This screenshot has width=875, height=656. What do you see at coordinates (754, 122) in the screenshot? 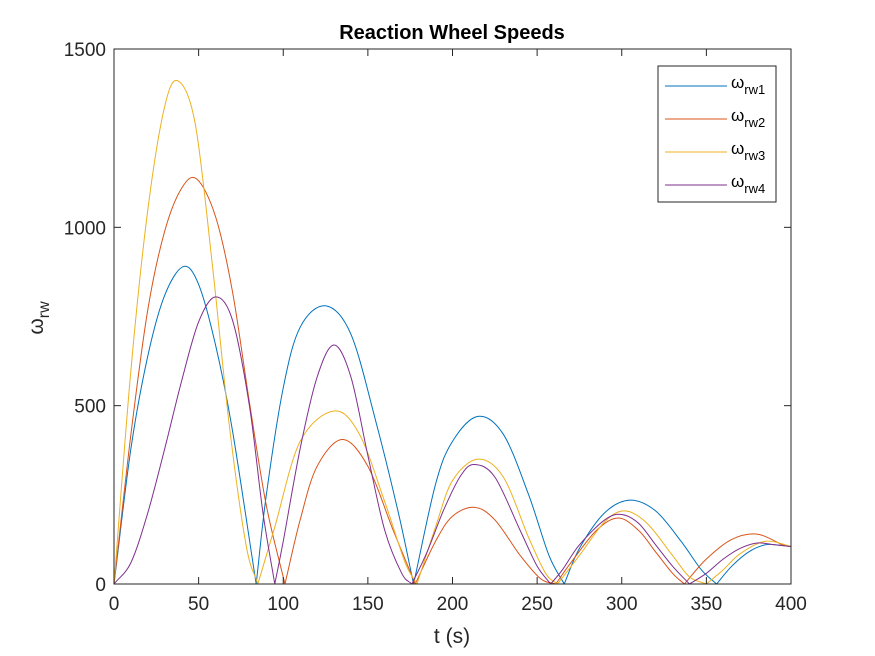
I see `legend-subscript: rw2` at bounding box center [754, 122].